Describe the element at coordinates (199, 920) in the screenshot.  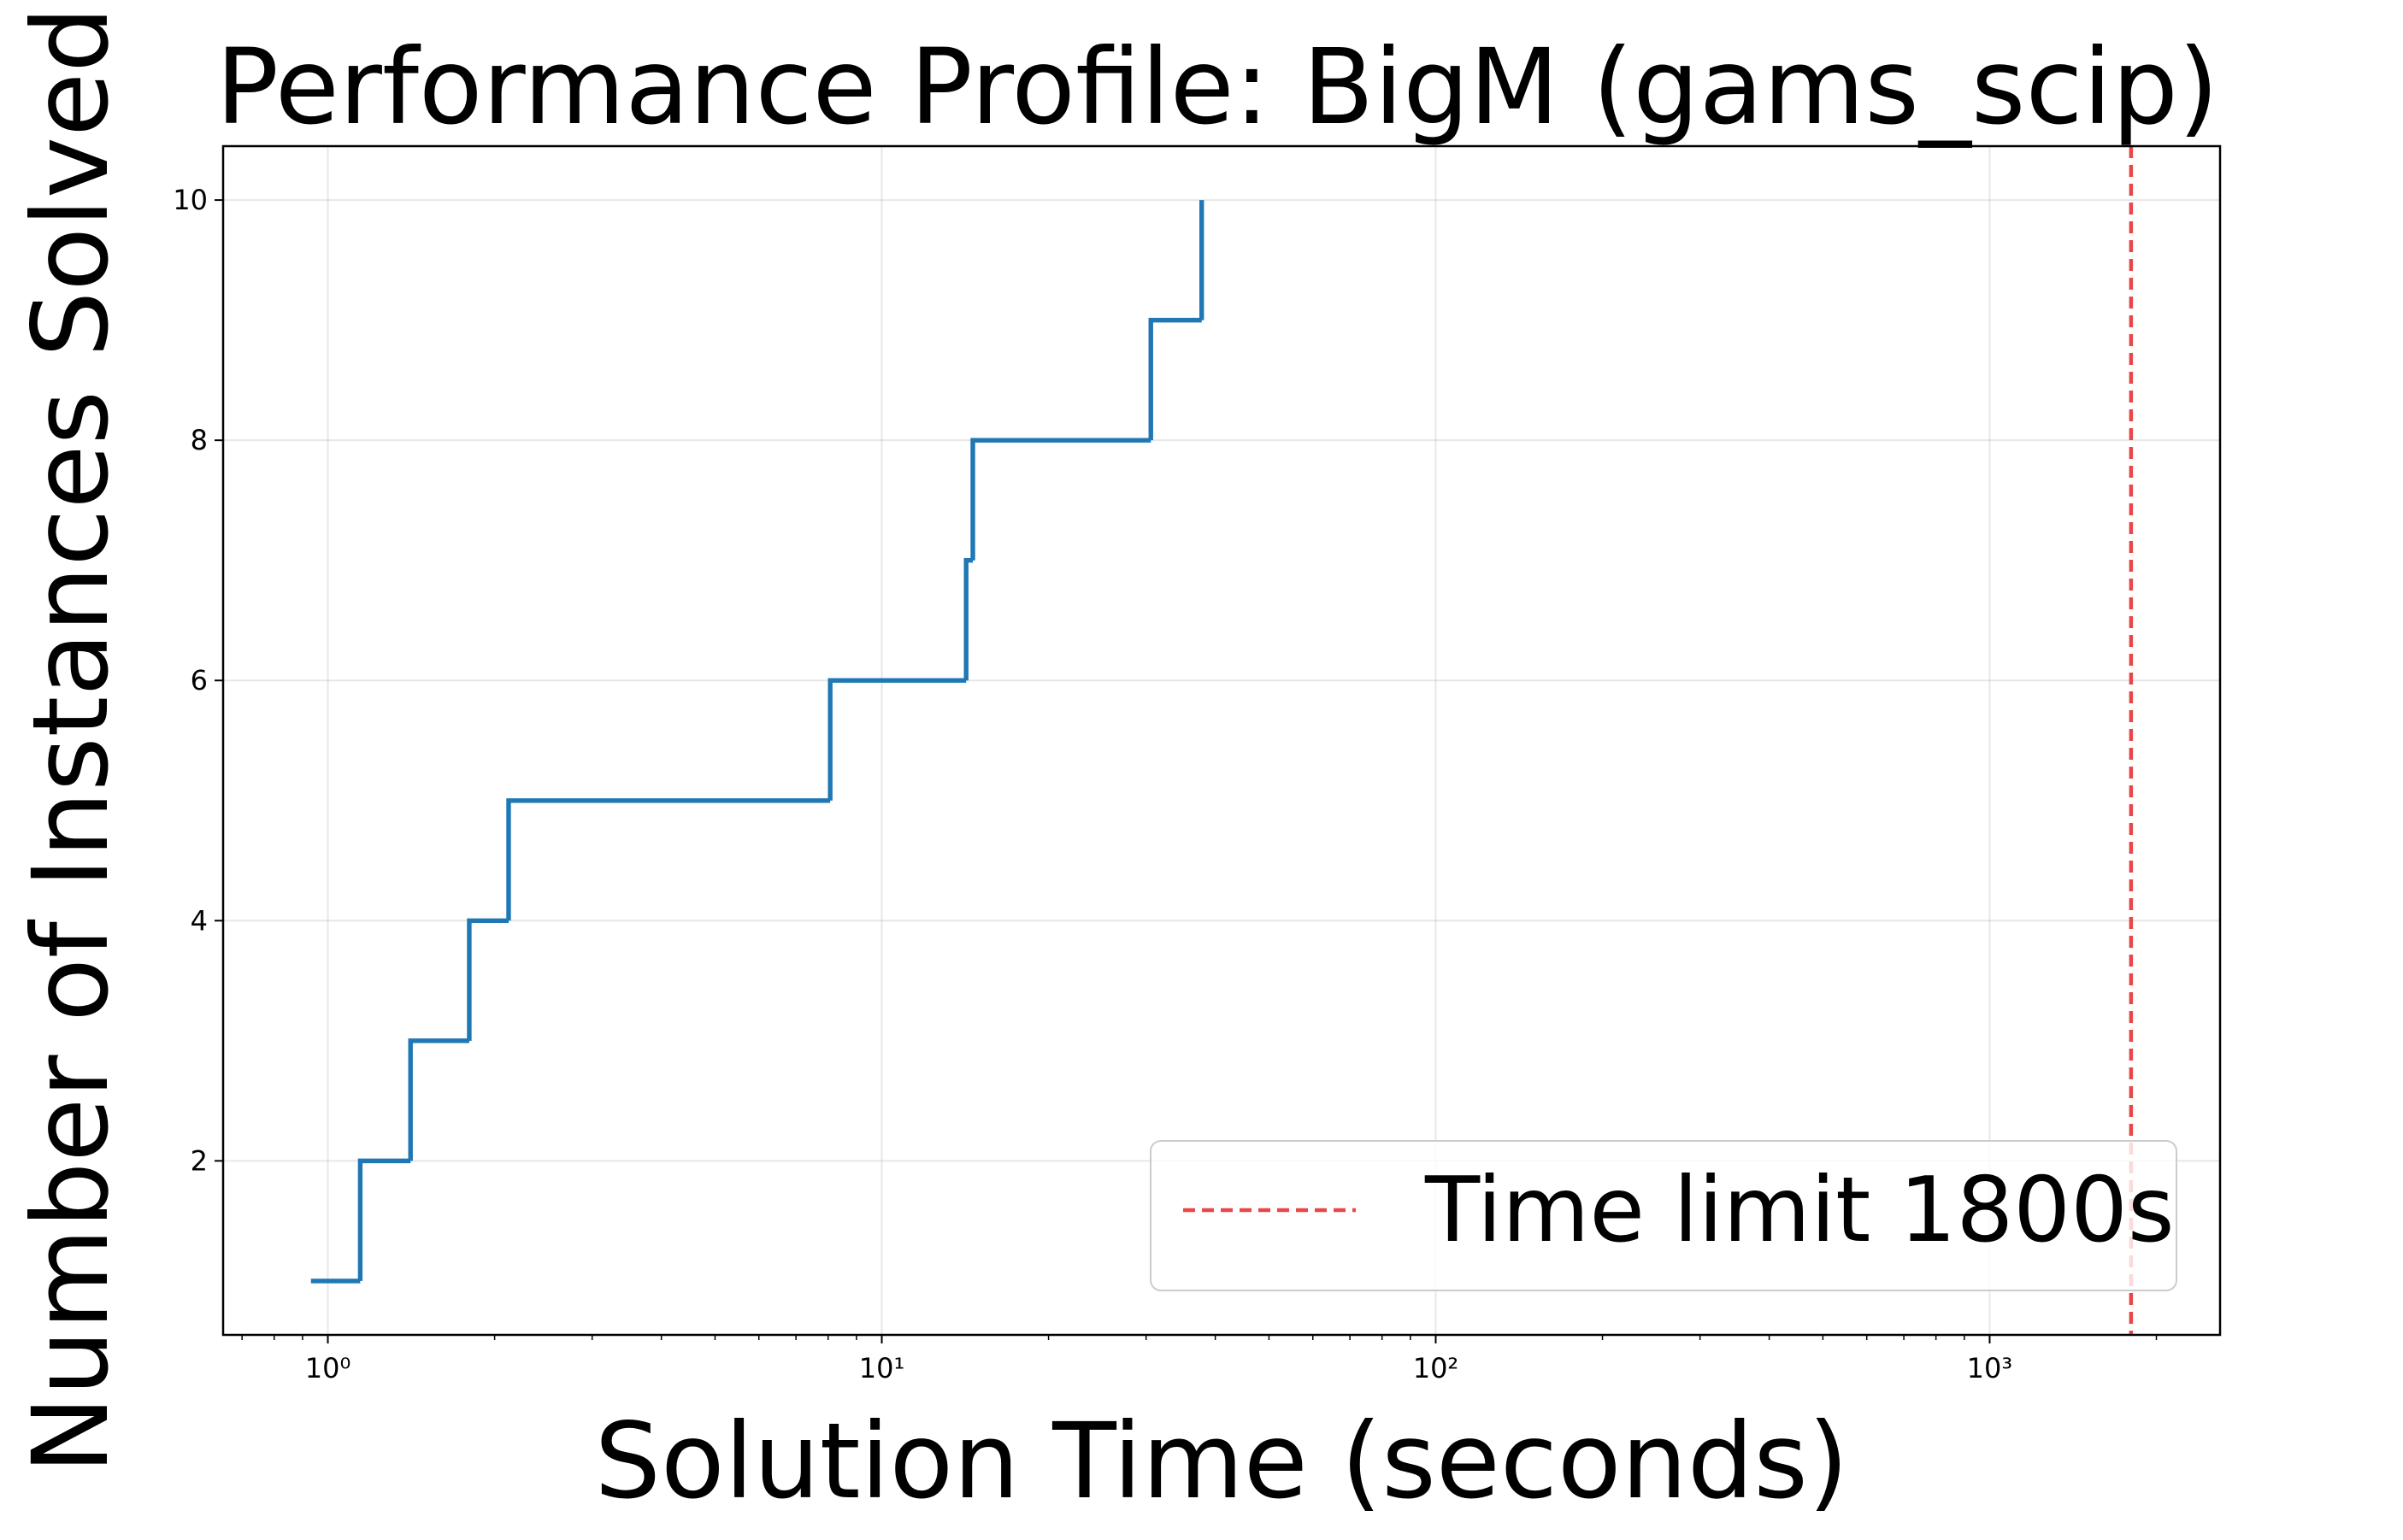
I see `y-tick-label: 4` at that location.